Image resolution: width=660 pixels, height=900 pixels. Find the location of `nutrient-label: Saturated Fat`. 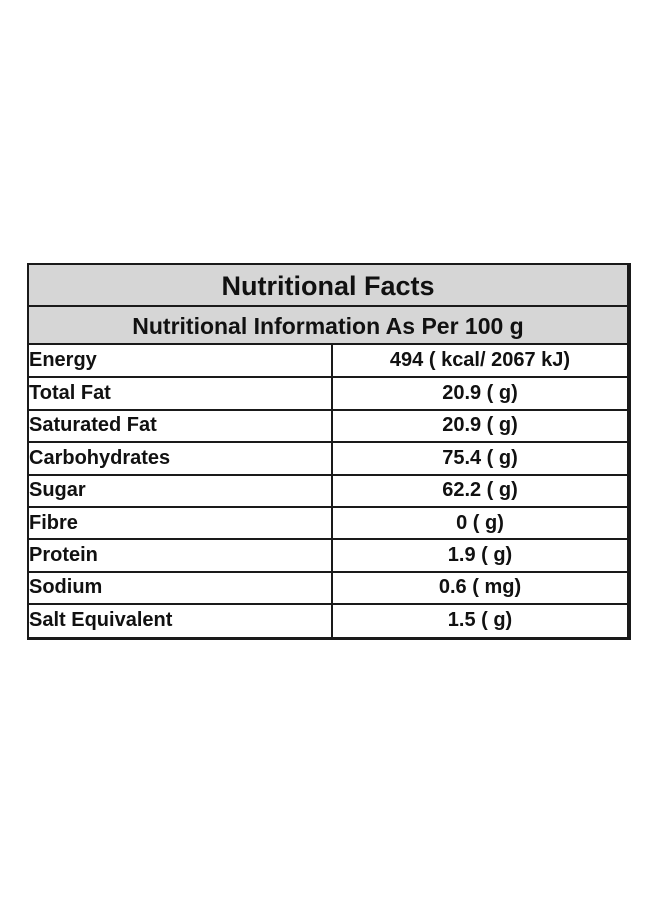

nutrient-label: Saturated Fat is located at coordinates (181, 425).